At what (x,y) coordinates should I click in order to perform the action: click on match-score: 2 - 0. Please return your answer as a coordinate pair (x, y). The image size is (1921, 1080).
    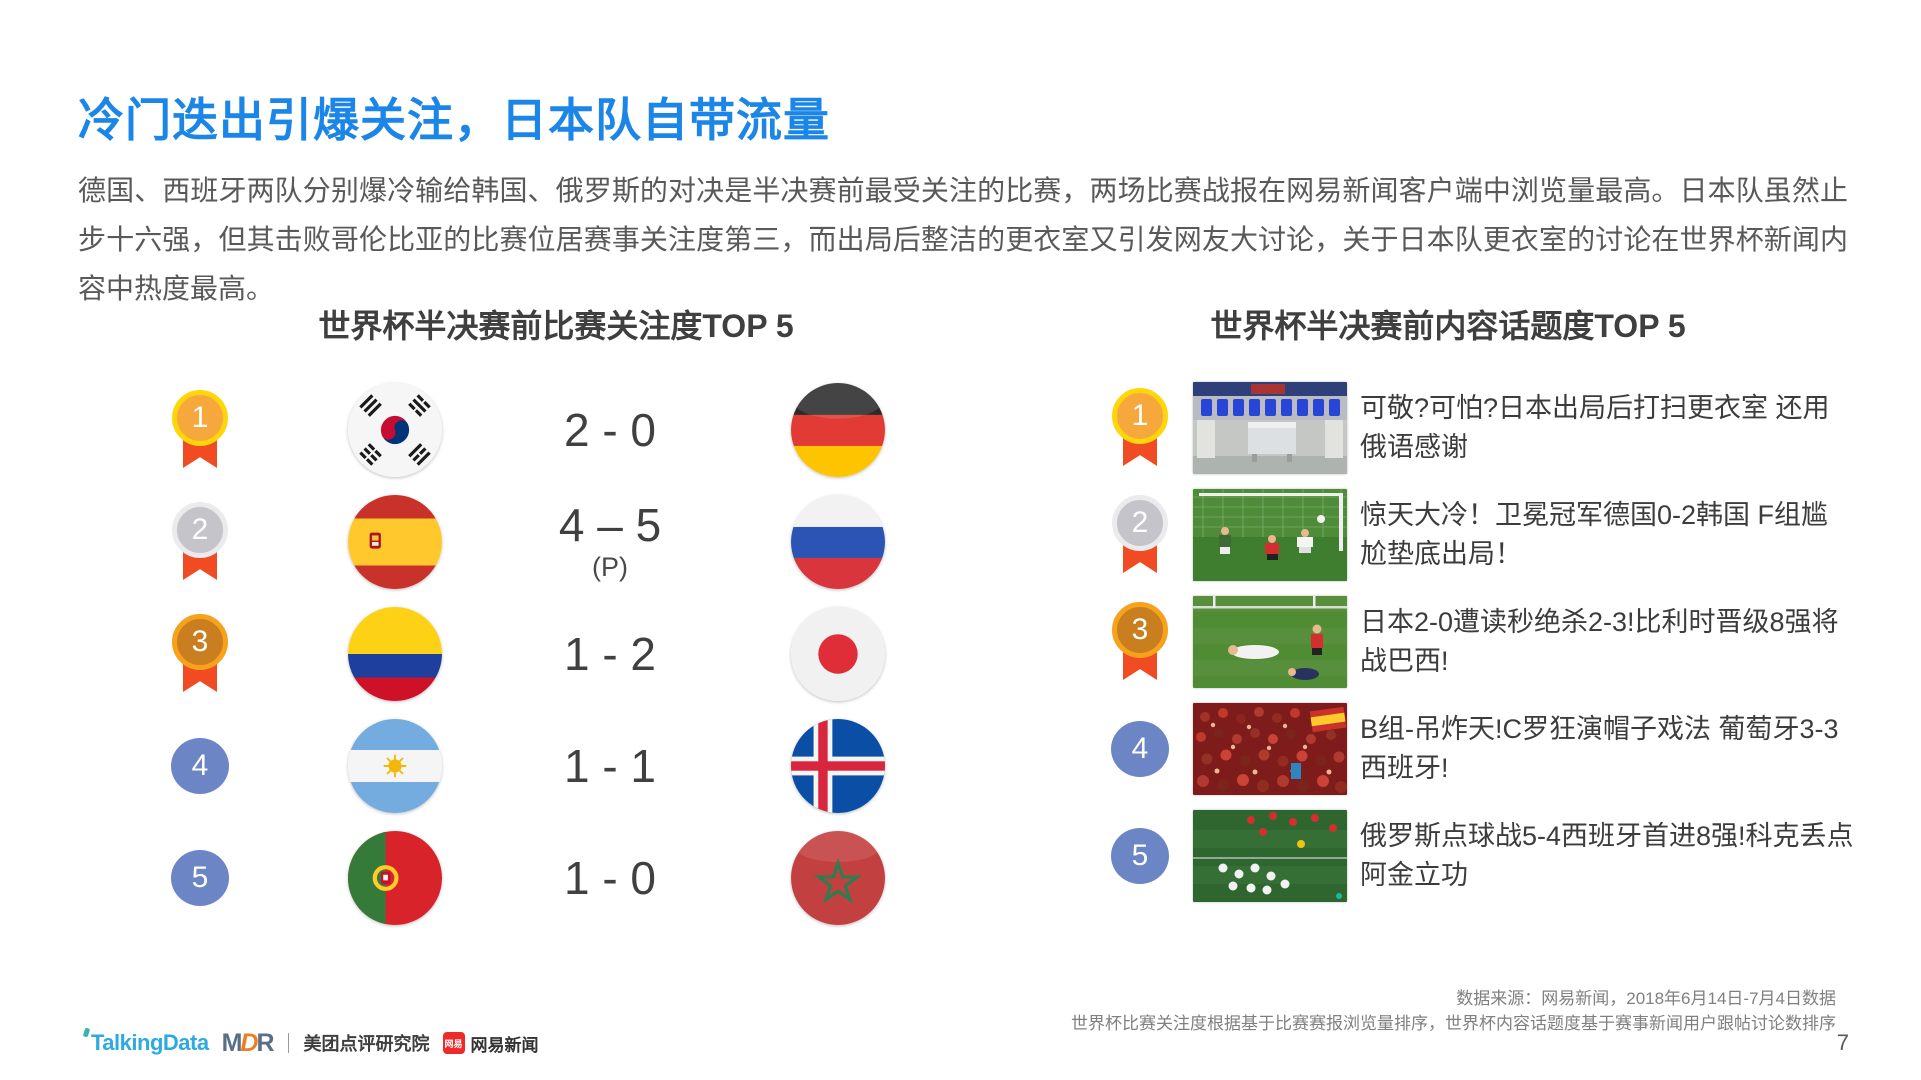
    Looking at the image, I should click on (610, 430).